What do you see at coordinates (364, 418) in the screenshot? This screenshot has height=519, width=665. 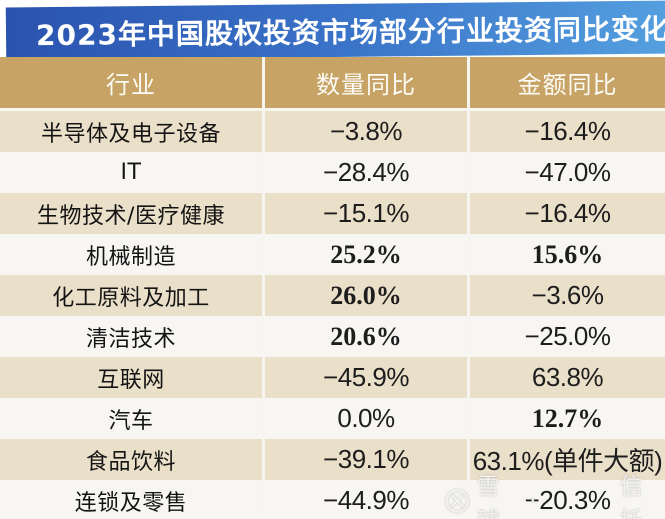 I see `count-yoy-cell: 0.0%` at bounding box center [364, 418].